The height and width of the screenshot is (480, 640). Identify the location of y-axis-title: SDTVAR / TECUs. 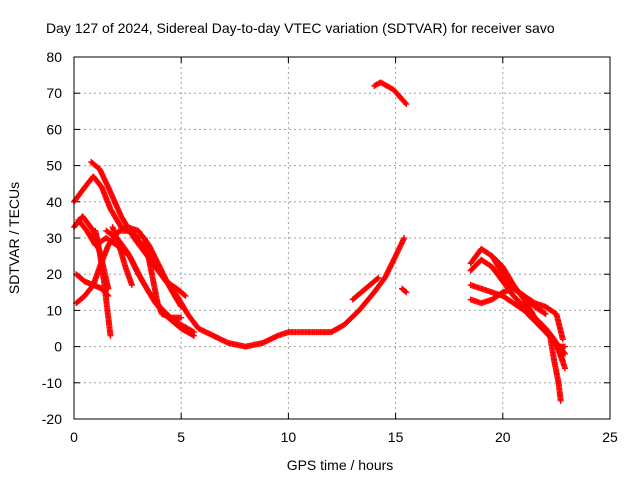
(14, 238).